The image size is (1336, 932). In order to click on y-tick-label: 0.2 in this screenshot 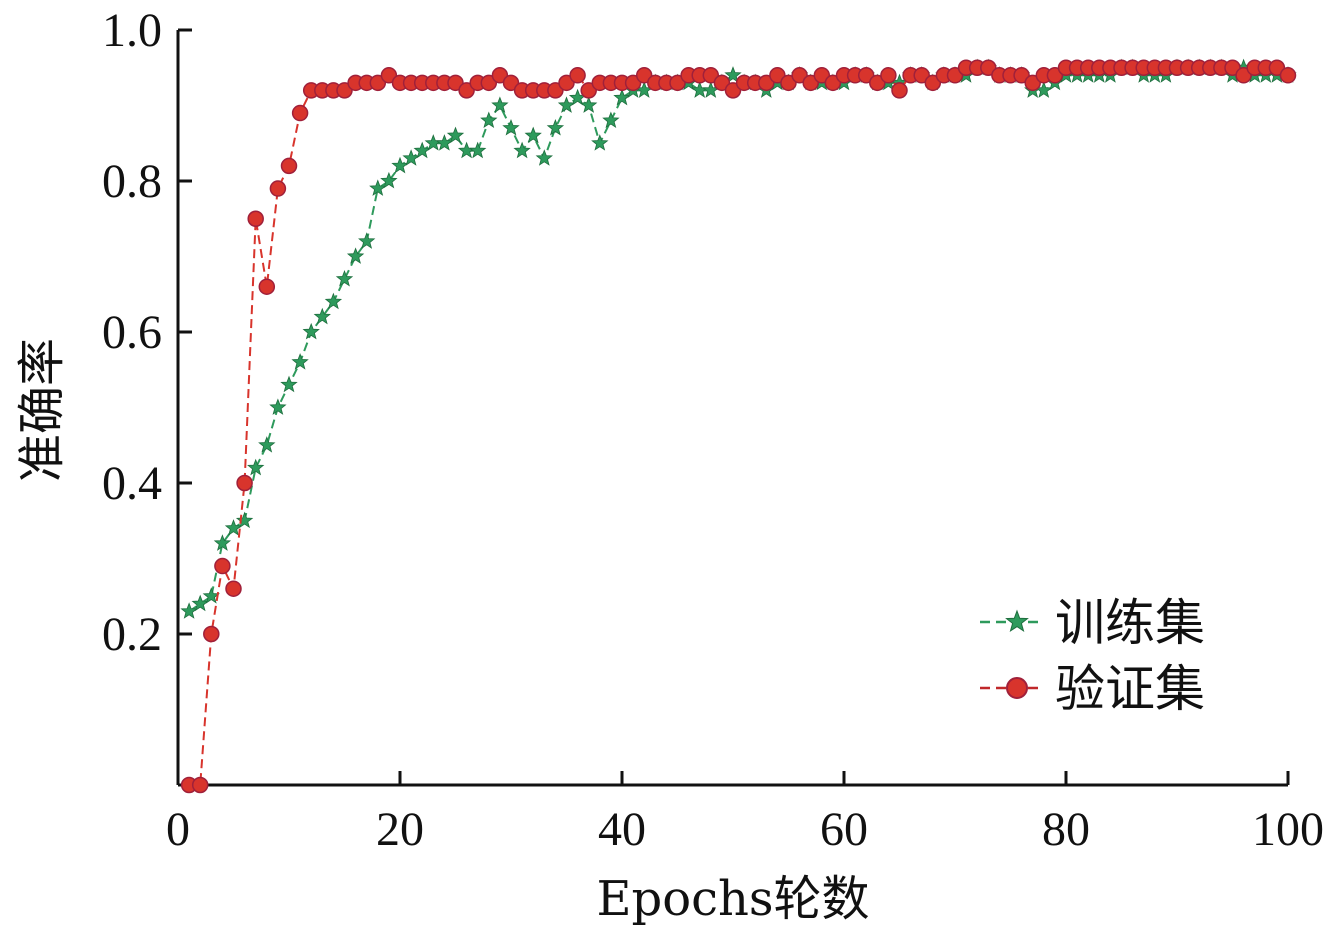, I will do `click(132, 634)`.